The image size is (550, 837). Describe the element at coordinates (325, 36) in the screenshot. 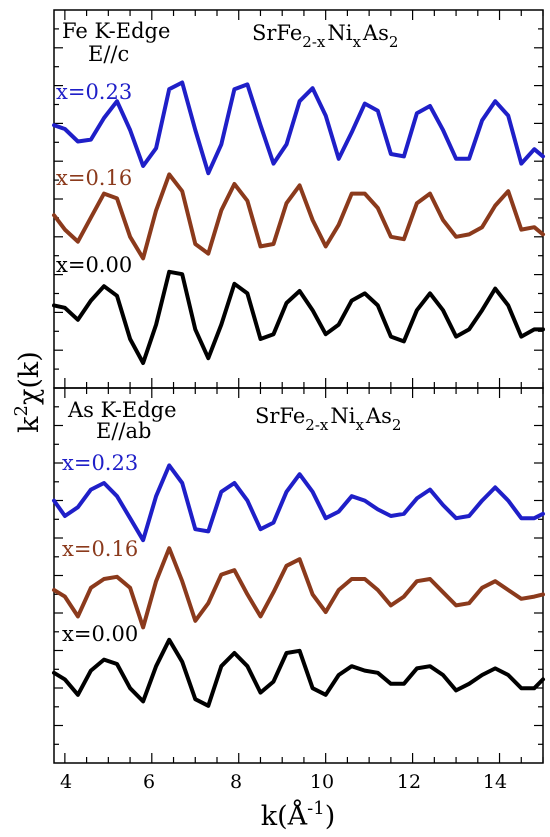

I see `top-compound-label: SrFe2-xNixAs2` at that location.